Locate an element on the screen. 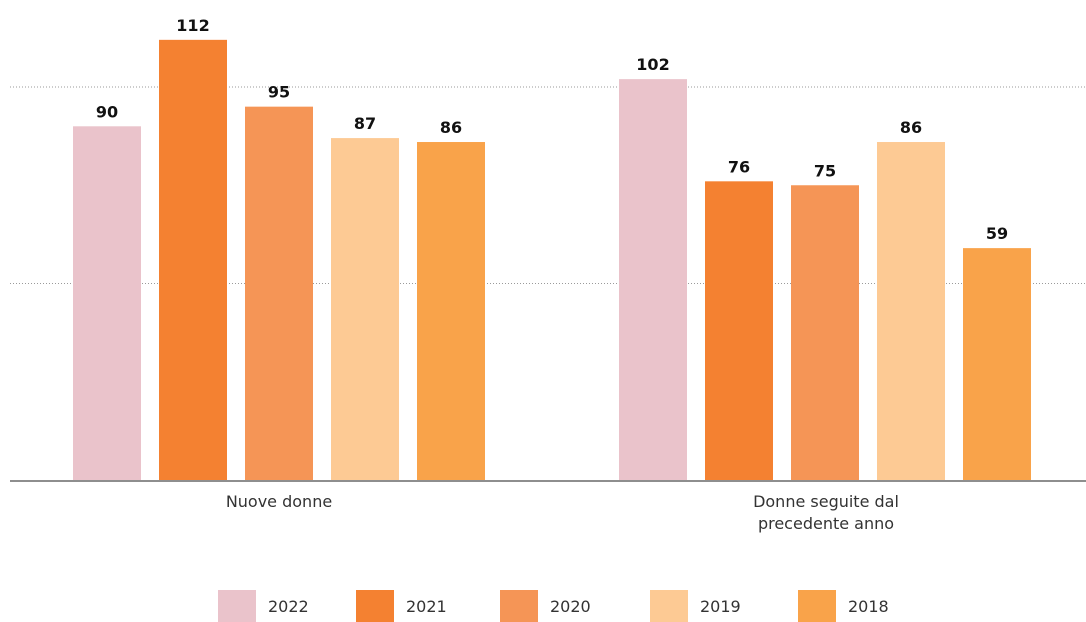  data-label-2022-group-1: 102 is located at coordinates (652, 64).